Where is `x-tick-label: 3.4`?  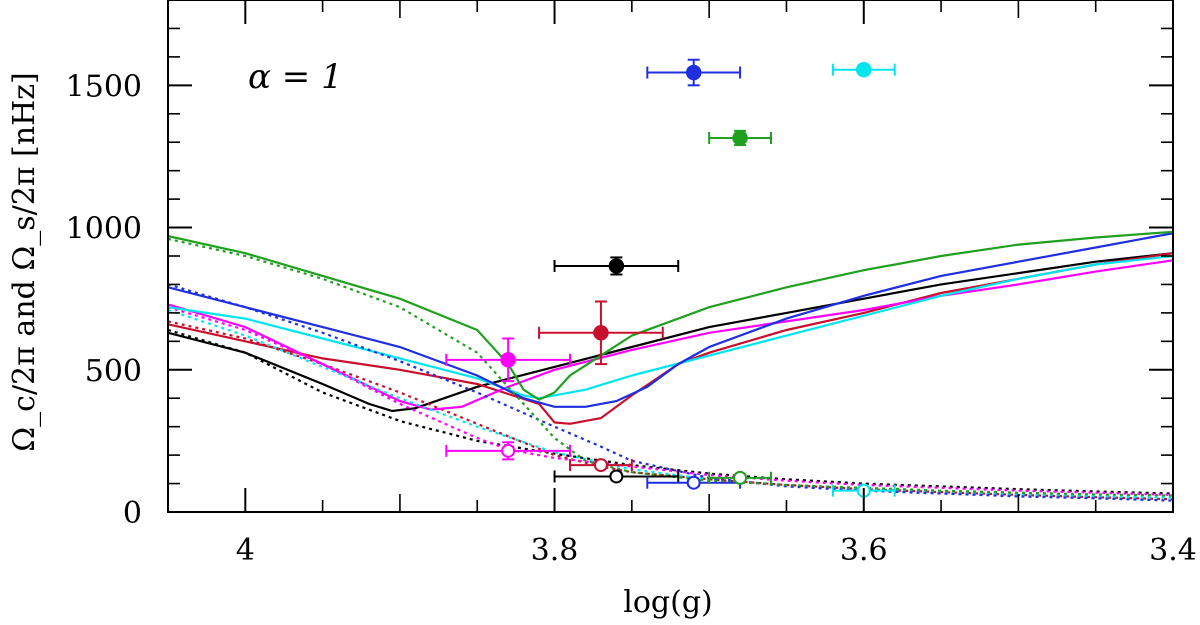 x-tick-label: 3.4 is located at coordinates (1173, 550).